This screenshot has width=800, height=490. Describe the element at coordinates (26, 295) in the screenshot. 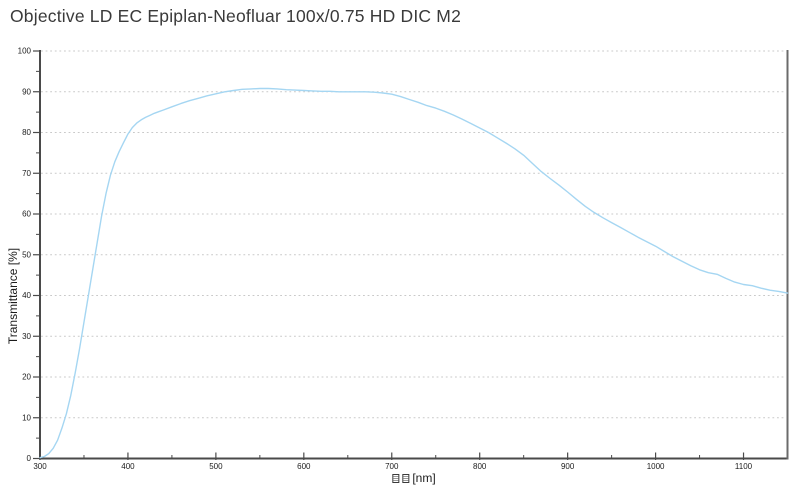

I see `y-tick-label: 40` at that location.